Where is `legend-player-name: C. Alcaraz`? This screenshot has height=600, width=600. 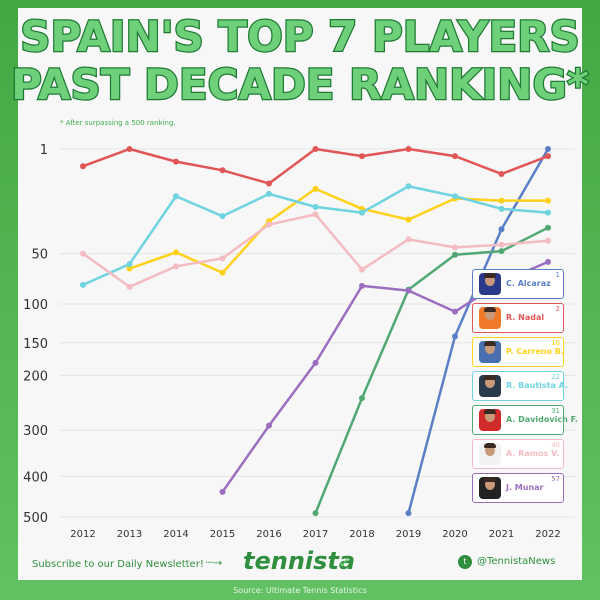
legend-player-name: C. Alcaraz is located at coordinates (528, 283).